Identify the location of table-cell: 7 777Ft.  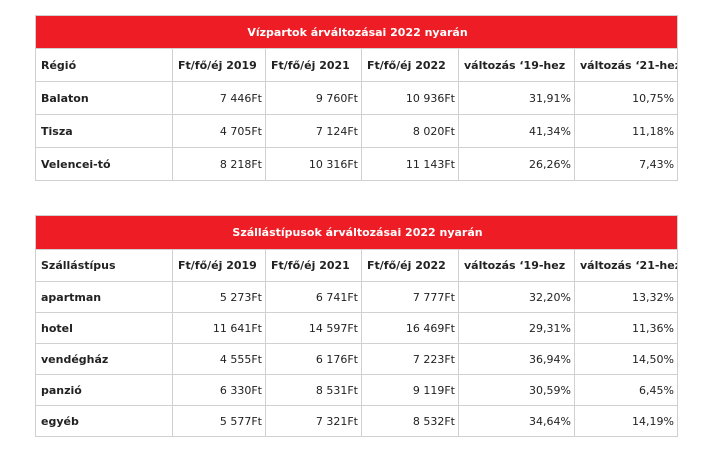
(410, 297).